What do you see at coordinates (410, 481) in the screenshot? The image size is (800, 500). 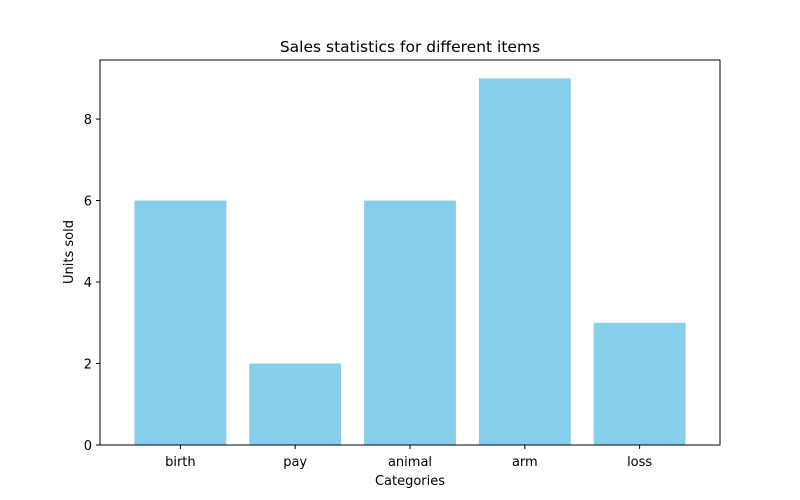 I see `x-axis-label: Categories` at bounding box center [410, 481].